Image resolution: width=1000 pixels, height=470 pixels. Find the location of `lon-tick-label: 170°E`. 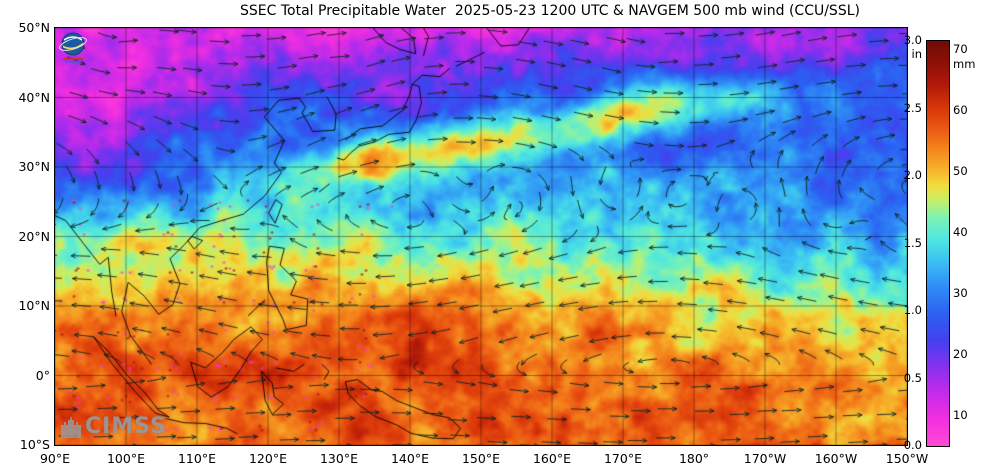

lon-tick-label: 170°E is located at coordinates (622, 458).